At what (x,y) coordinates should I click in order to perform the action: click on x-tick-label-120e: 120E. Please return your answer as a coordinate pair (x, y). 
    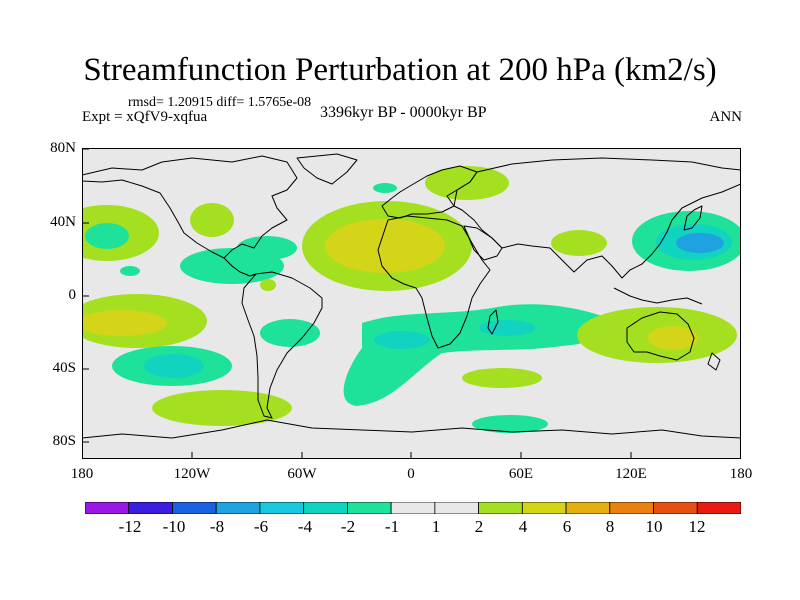
    Looking at the image, I should click on (631, 474).